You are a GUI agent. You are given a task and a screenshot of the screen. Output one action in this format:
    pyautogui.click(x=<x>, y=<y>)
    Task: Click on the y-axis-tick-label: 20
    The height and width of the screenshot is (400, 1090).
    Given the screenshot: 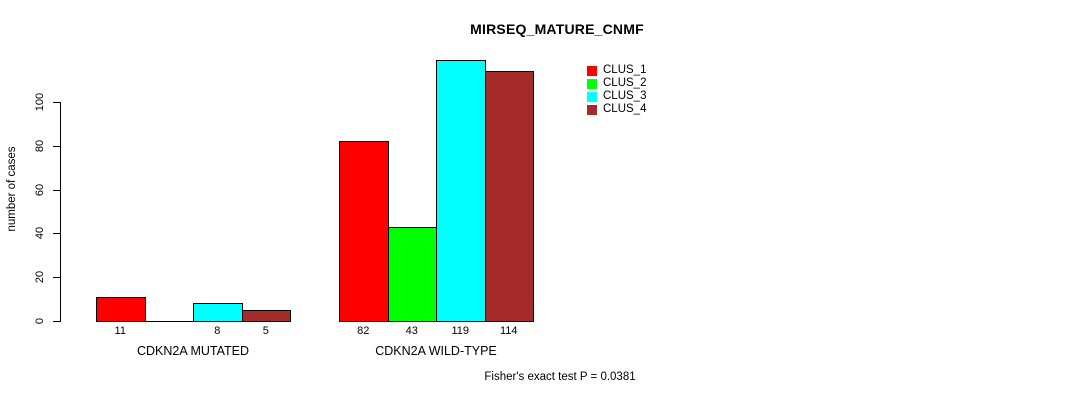 What is the action you would take?
    pyautogui.click(x=40, y=277)
    